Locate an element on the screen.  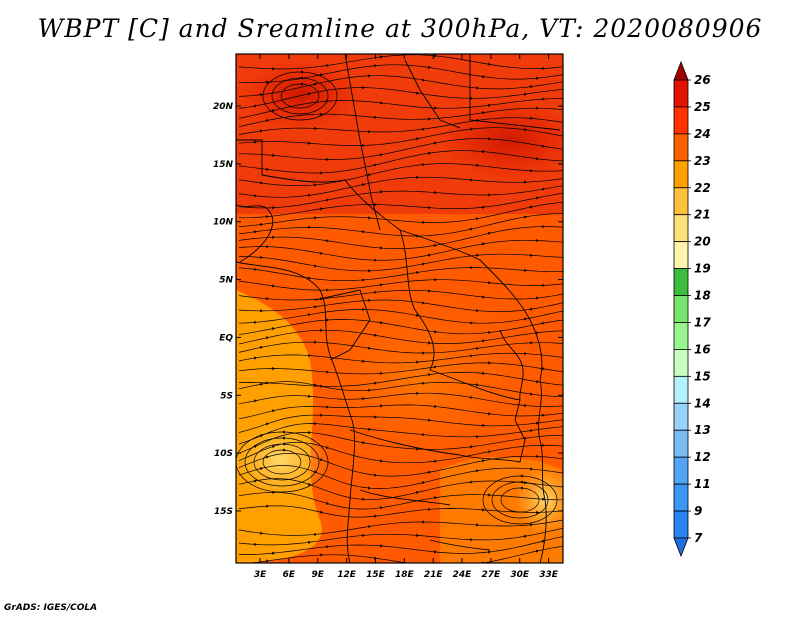
y-tick-label: 5S is located at coordinates (226, 396).